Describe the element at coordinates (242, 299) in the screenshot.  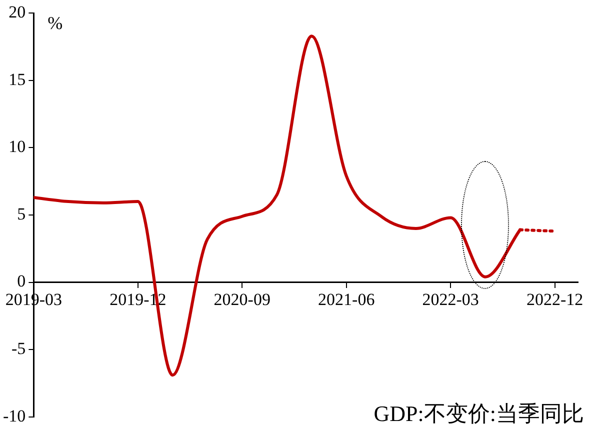
I see `x-tick-label: 2020-09` at that location.